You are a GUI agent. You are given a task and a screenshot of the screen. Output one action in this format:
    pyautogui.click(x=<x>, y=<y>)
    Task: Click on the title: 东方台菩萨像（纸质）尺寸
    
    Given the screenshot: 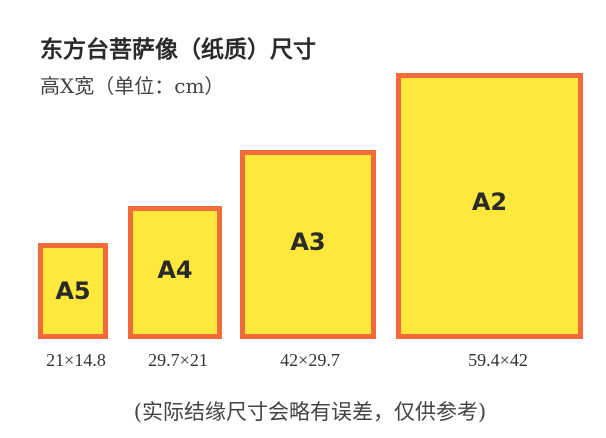 What is the action you would take?
    pyautogui.click(x=178, y=50)
    